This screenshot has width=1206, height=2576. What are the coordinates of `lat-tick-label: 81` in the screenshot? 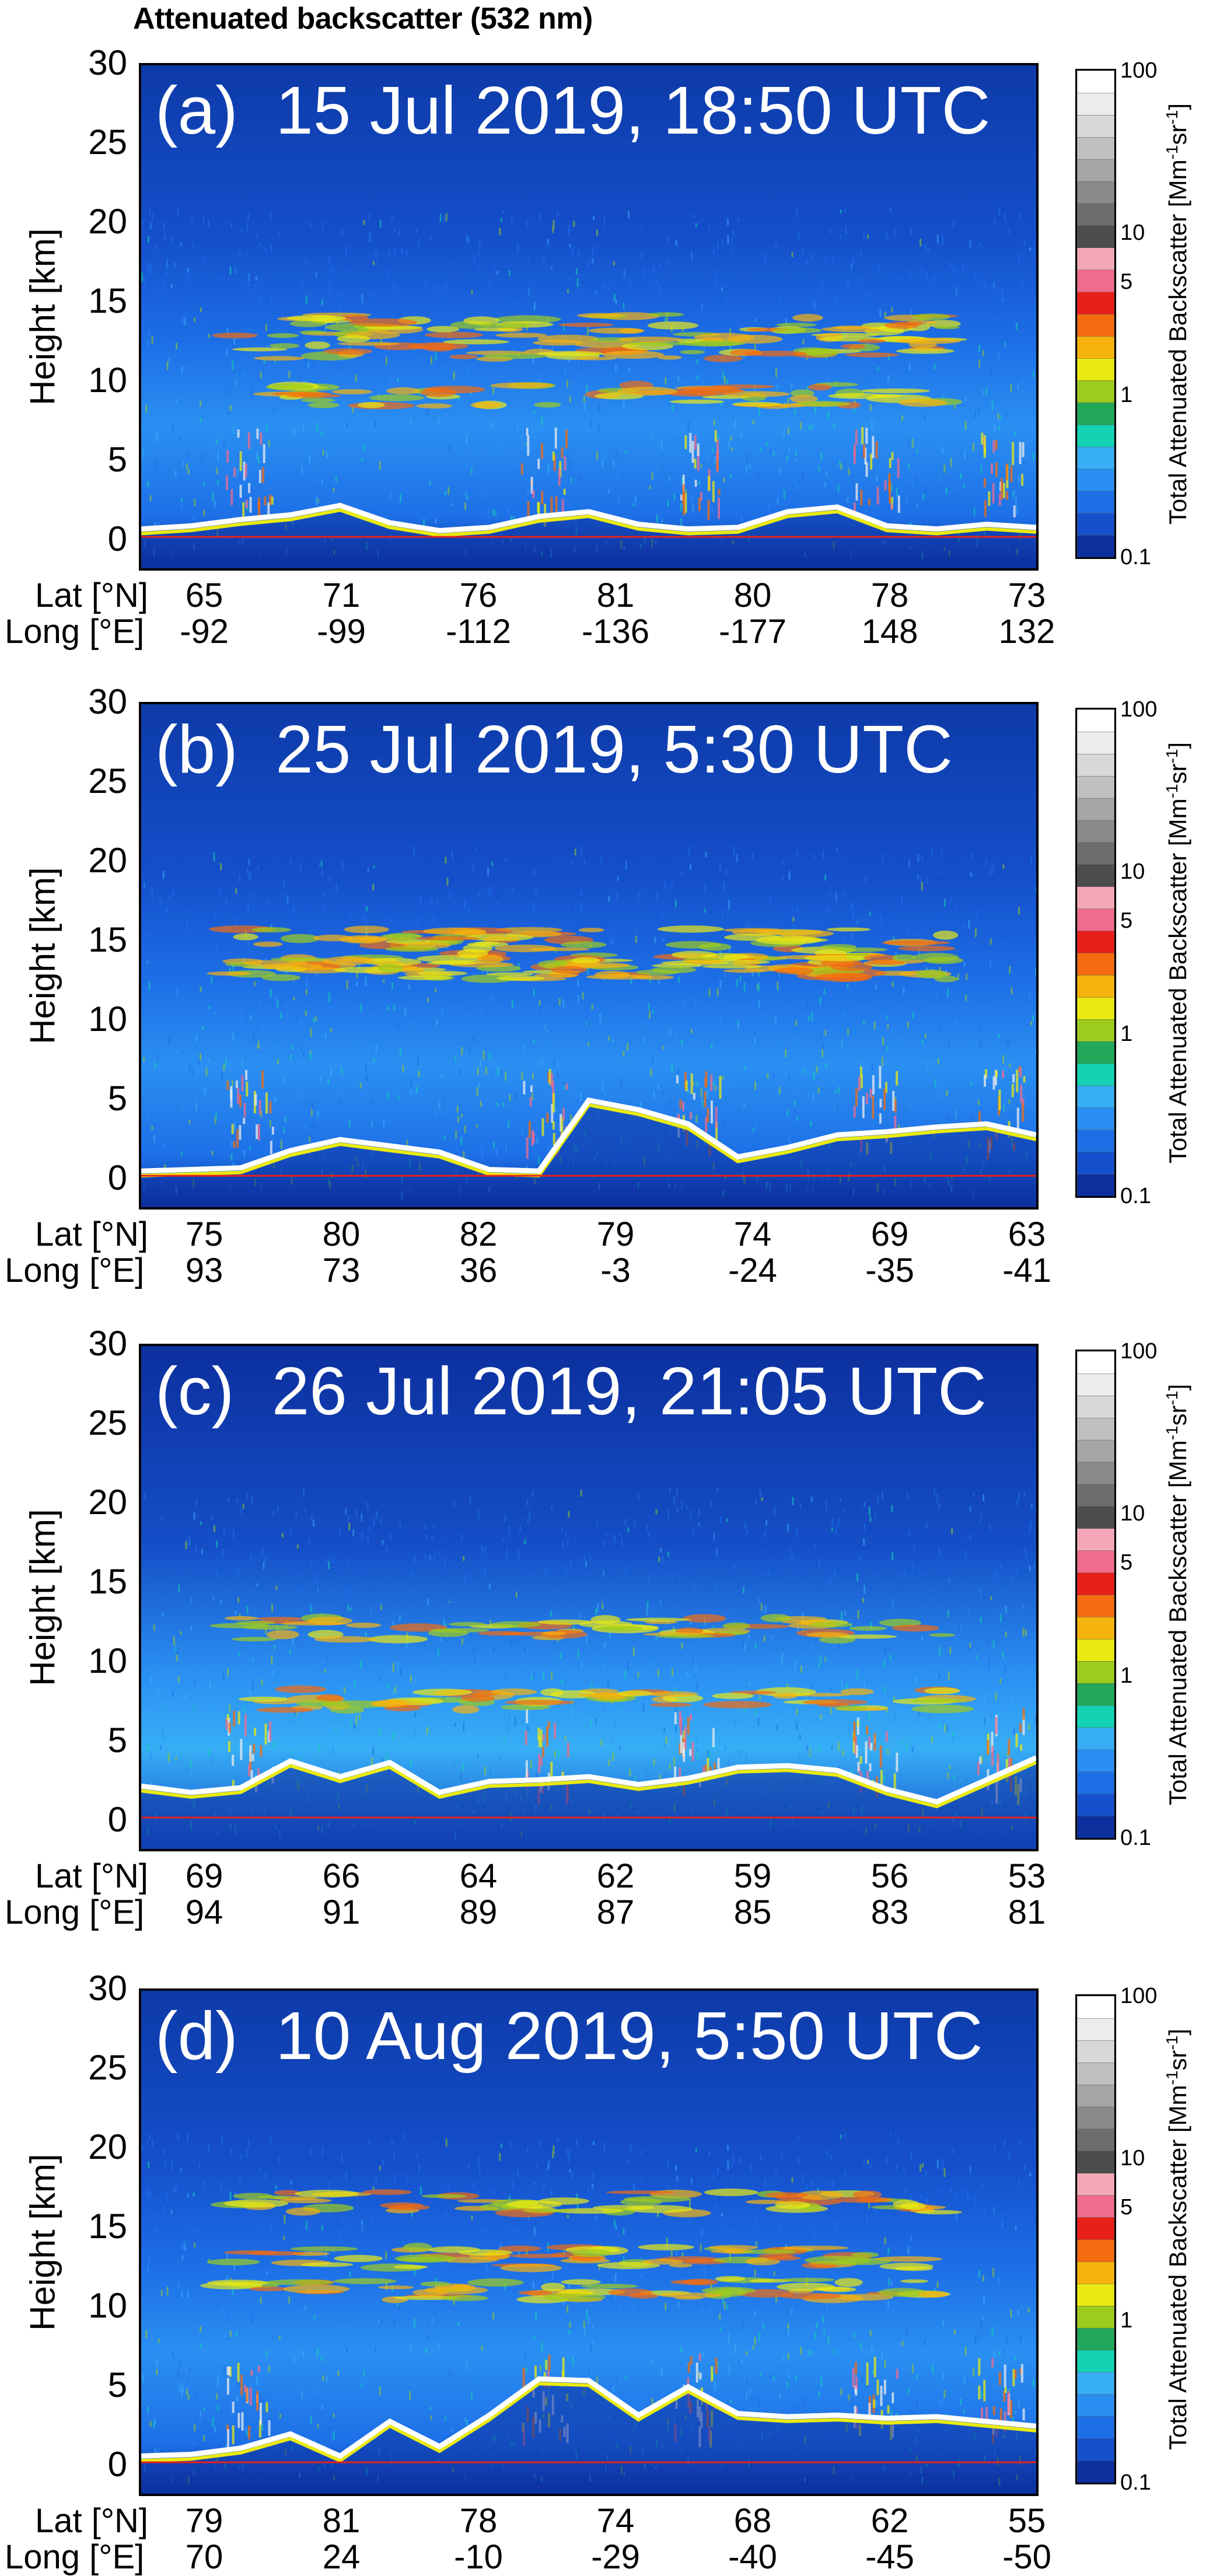 It's located at (615, 596).